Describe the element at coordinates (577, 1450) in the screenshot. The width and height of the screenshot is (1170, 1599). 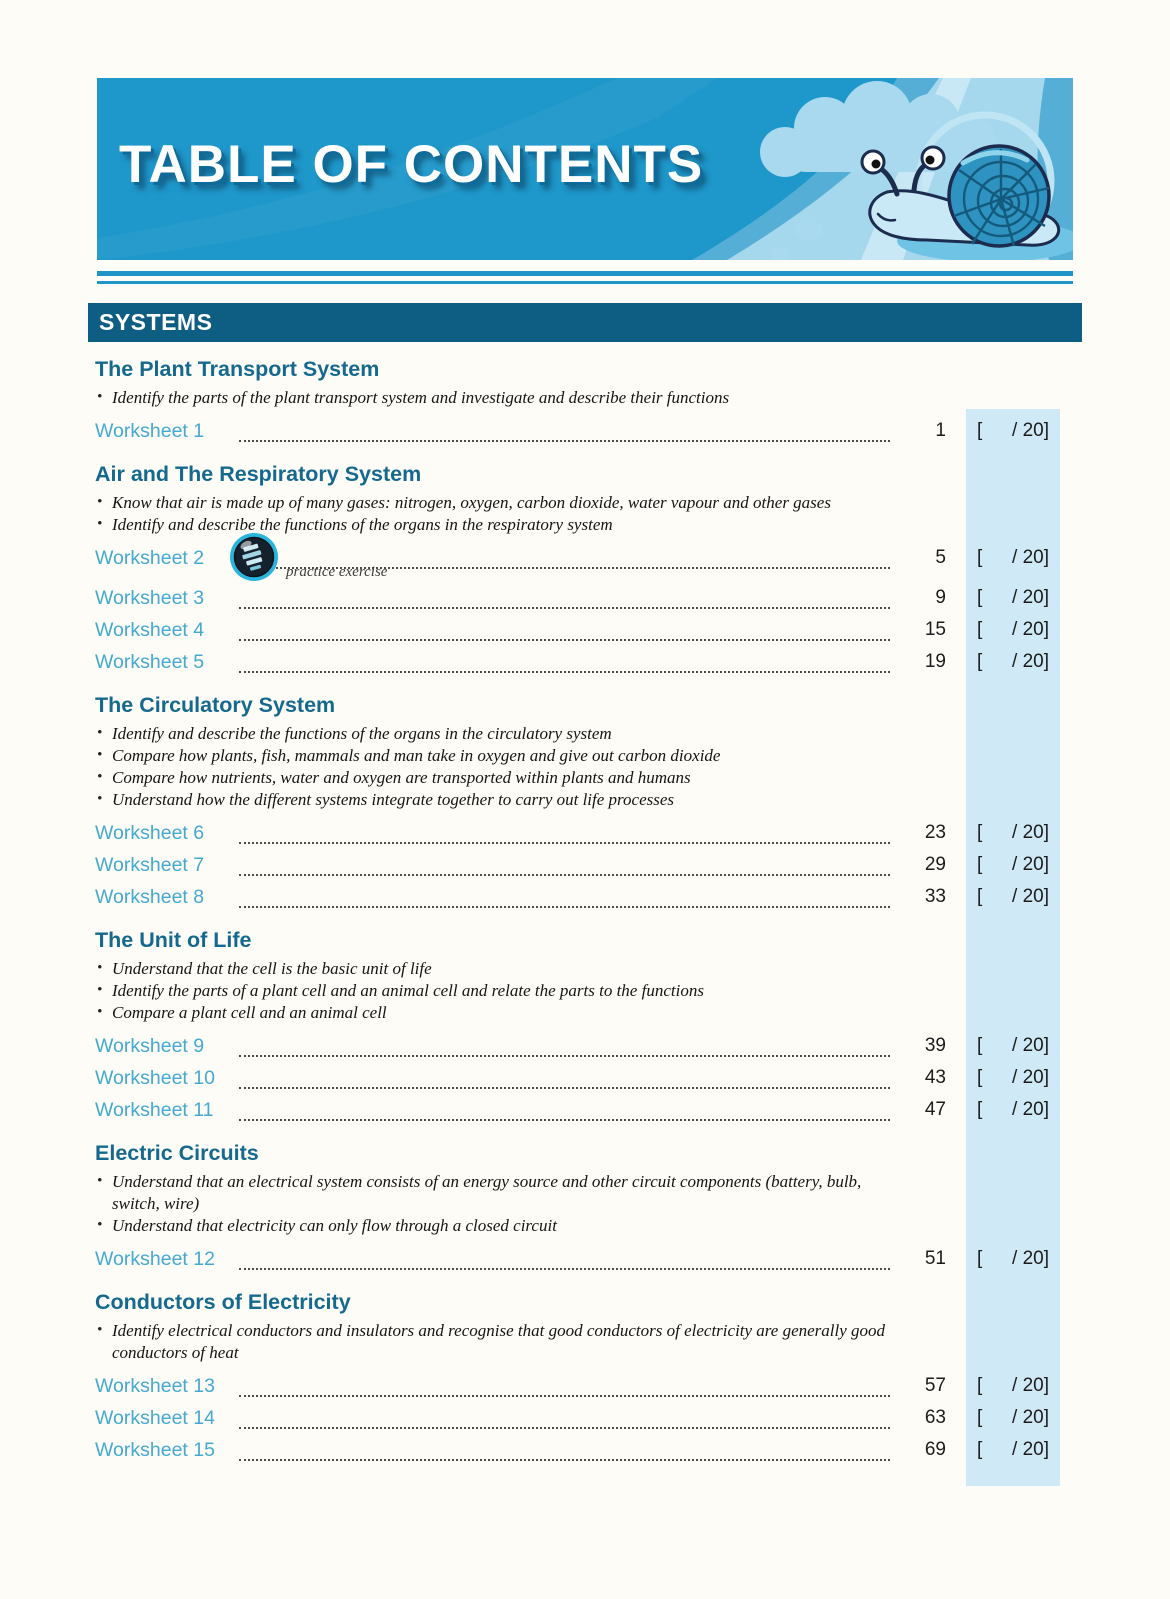
I see `worksheet-row: Worksheet 15 69 [ / 20]` at that location.